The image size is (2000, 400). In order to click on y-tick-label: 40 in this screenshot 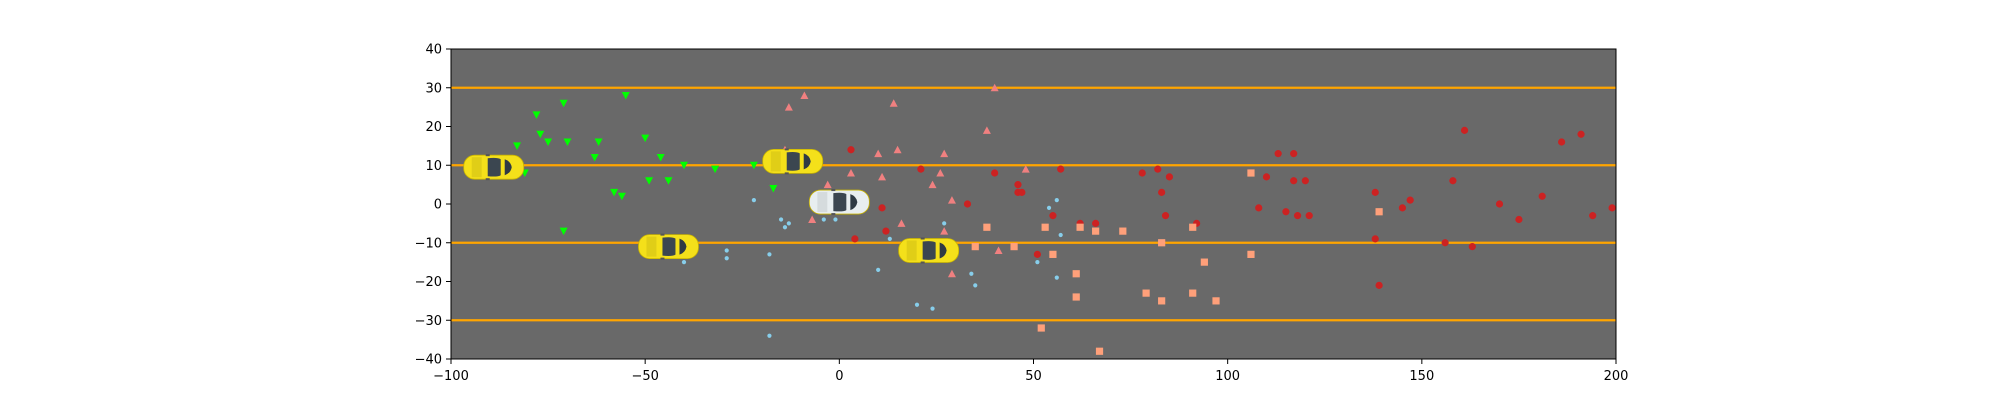, I will do `click(433, 50)`.